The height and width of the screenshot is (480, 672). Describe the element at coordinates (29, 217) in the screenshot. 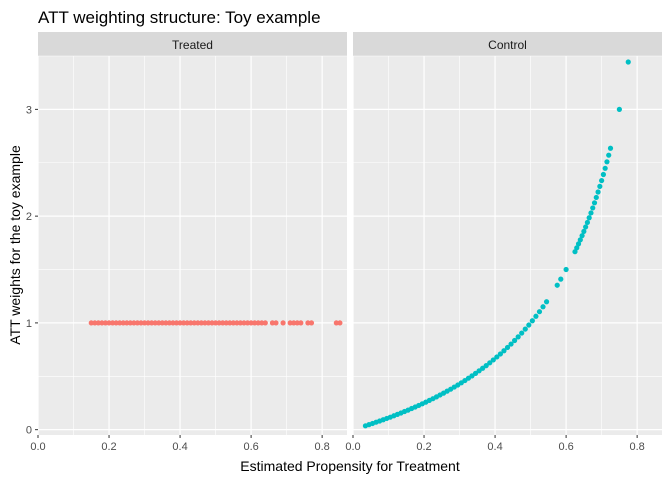

I see `y-tick-label: 2` at that location.